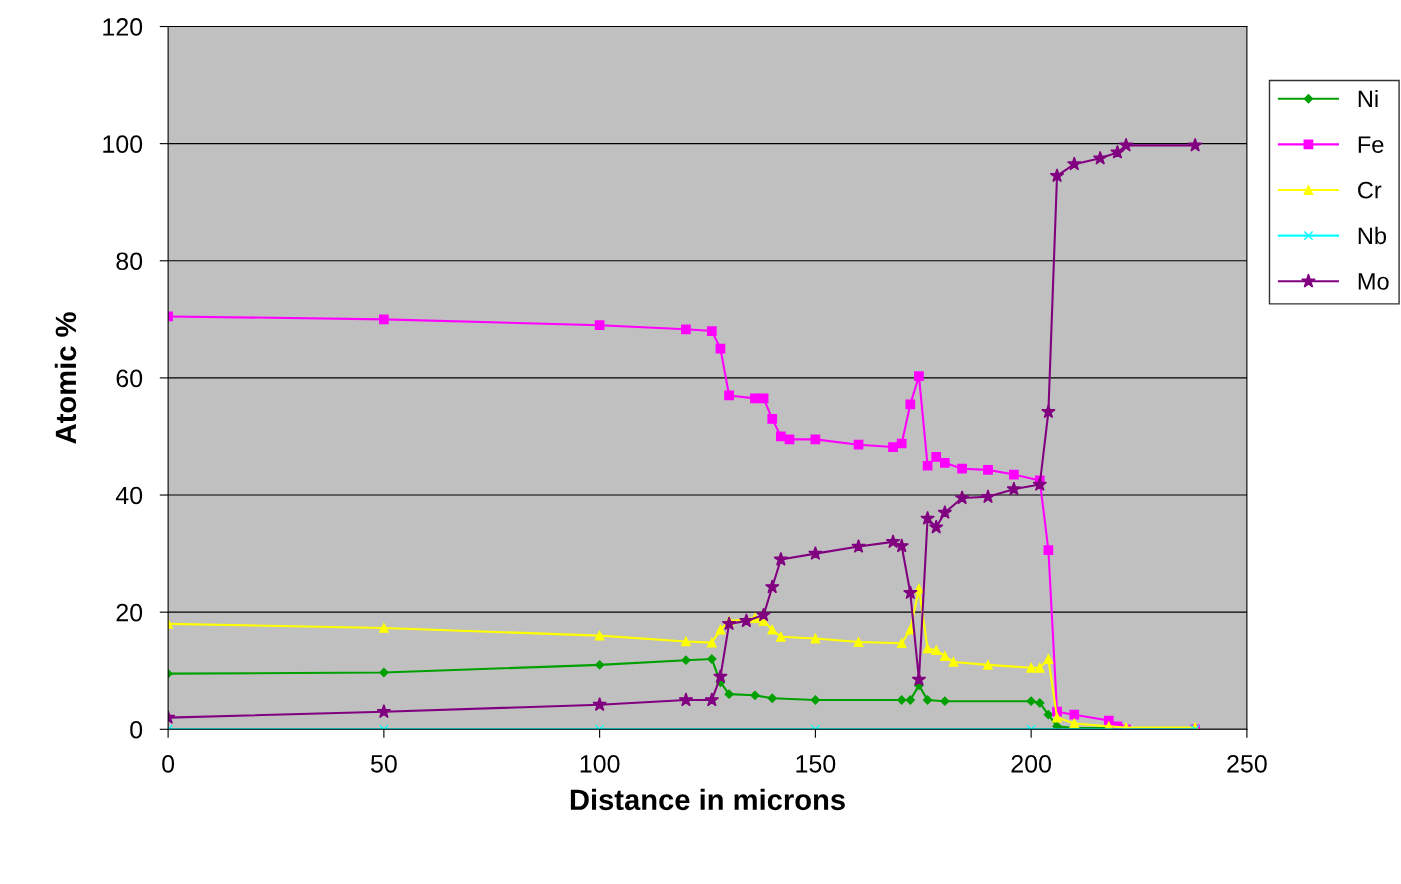  I want to click on legend-label: Nb, so click(1372, 235).